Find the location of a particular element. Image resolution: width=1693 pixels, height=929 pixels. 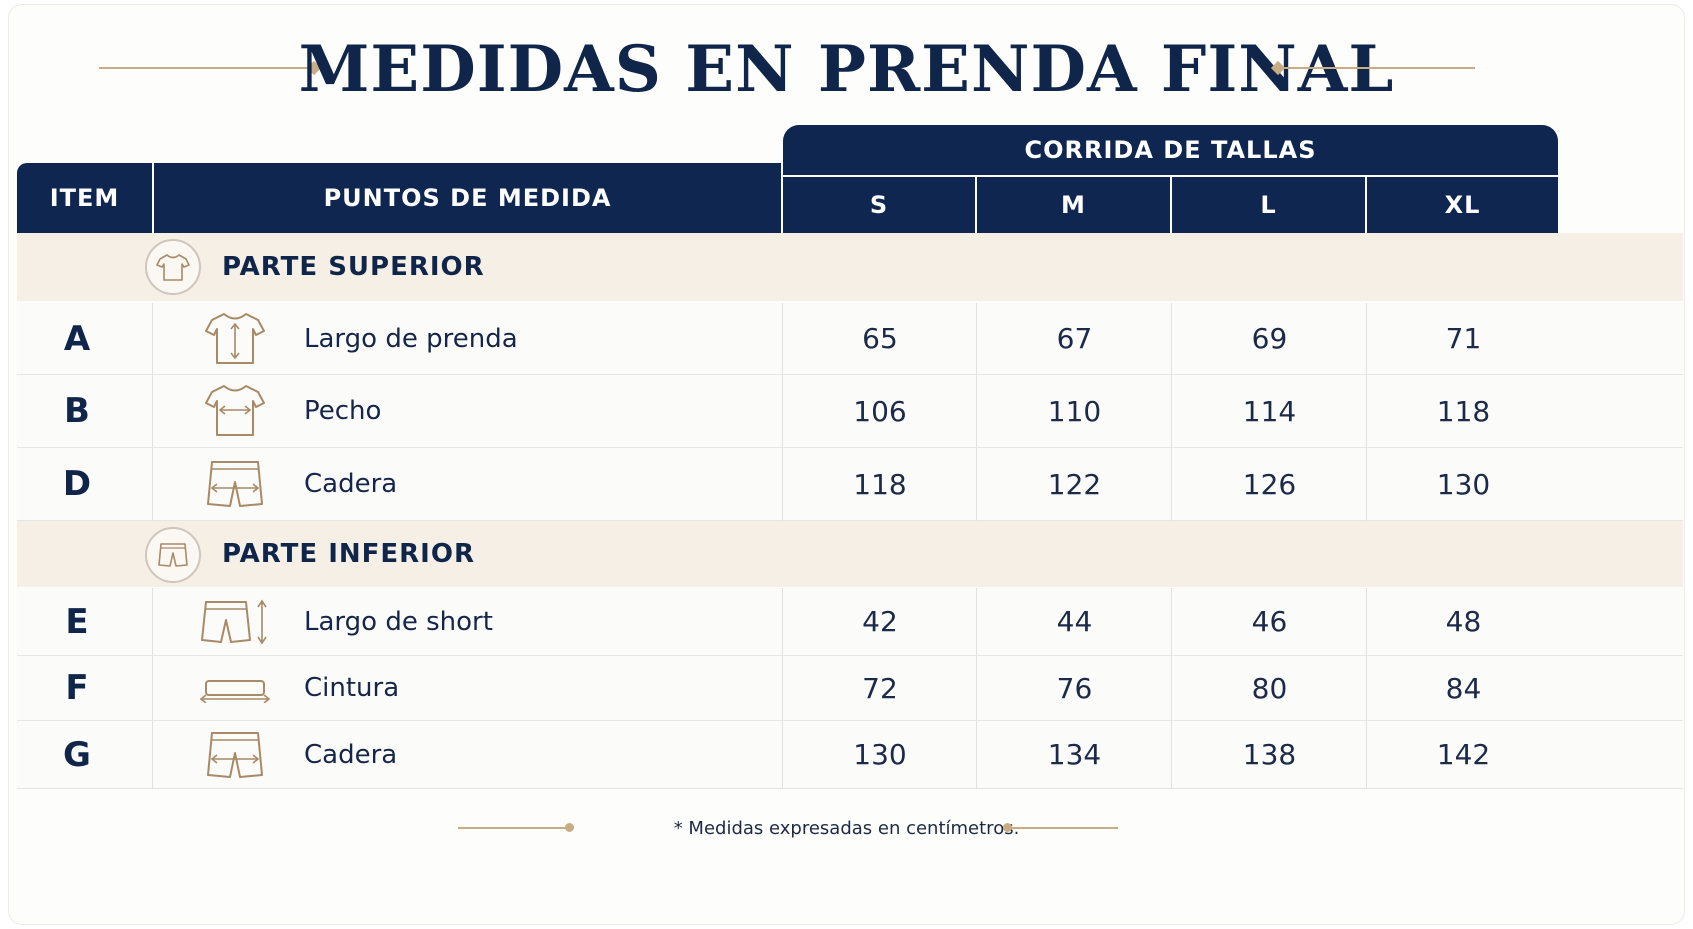

header-size-xl-label: XL is located at coordinates (1462, 205).